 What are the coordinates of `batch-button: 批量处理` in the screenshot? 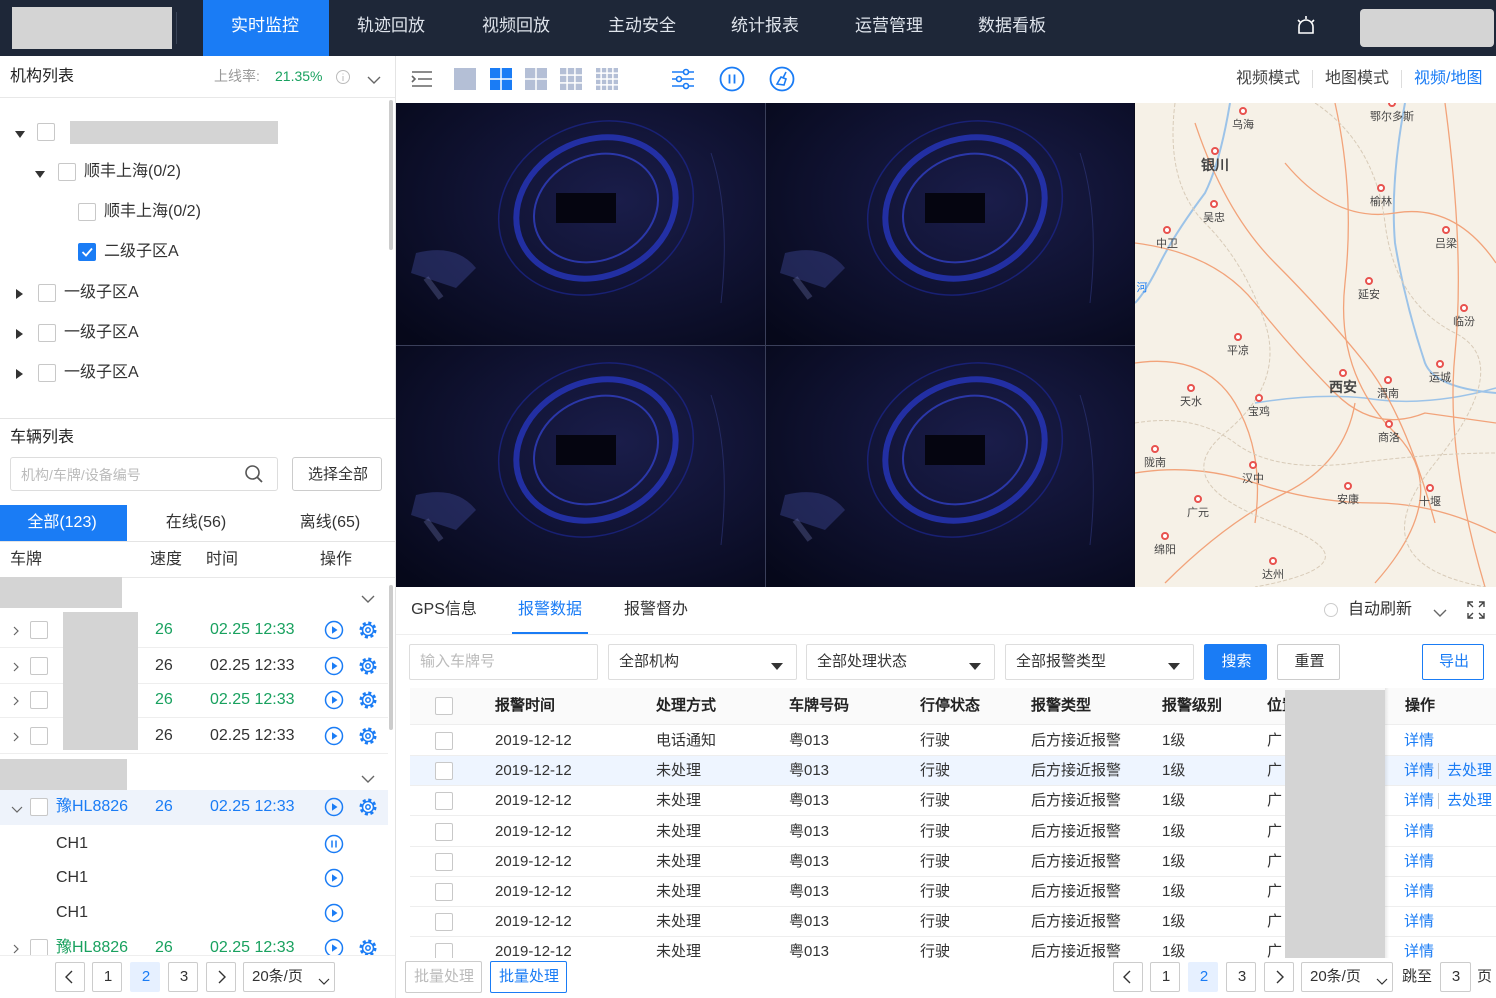 It's located at (528, 977).